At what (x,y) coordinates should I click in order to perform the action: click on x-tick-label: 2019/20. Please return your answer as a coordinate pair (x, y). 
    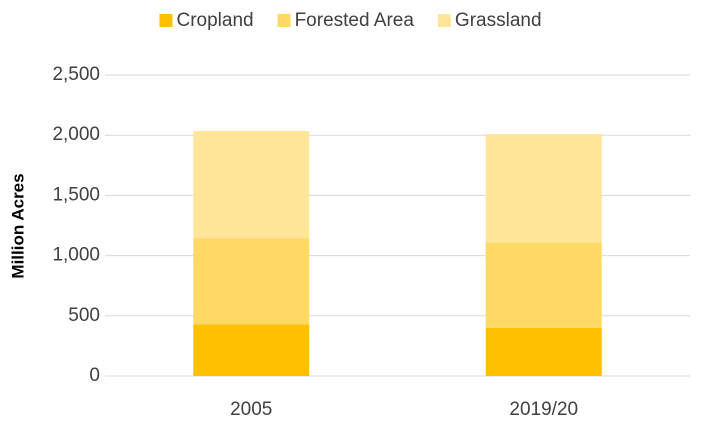
    Looking at the image, I should click on (543, 409).